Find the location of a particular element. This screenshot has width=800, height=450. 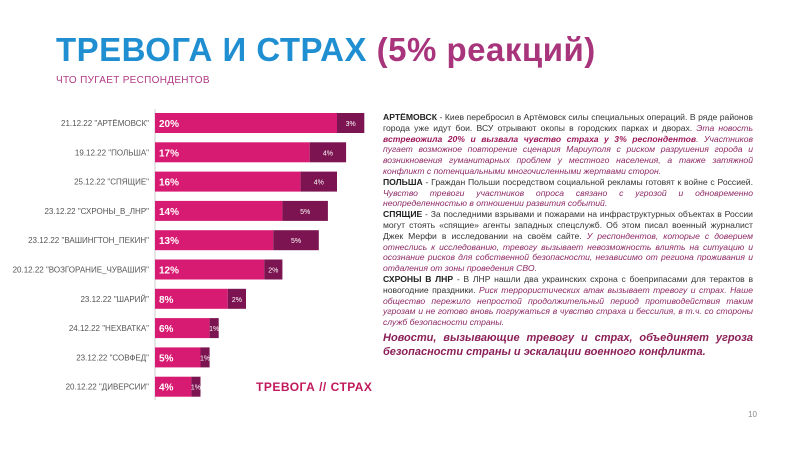

bar-value-label-anxiety: 8% is located at coordinates (166, 300).